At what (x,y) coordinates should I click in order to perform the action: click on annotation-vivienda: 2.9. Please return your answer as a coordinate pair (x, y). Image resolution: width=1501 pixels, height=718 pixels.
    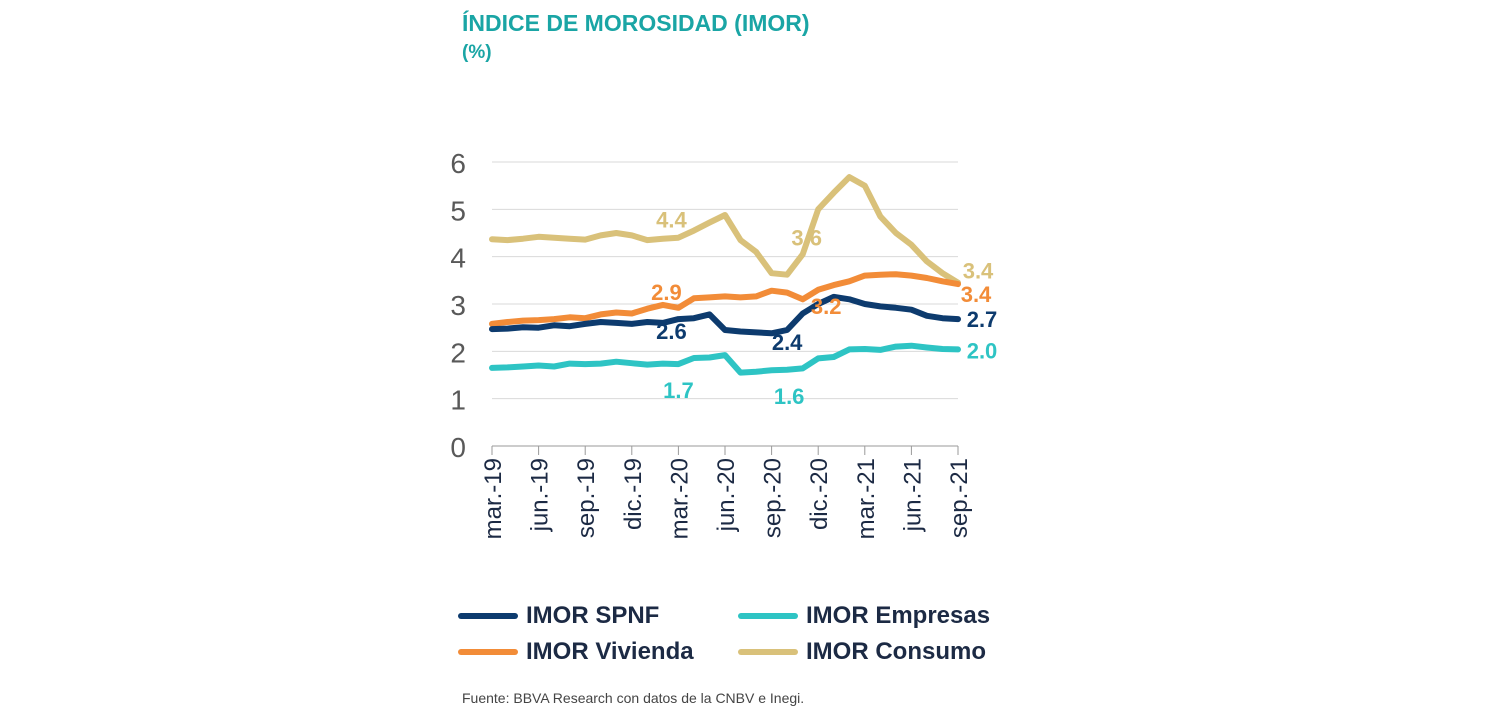
    Looking at the image, I should click on (666, 292).